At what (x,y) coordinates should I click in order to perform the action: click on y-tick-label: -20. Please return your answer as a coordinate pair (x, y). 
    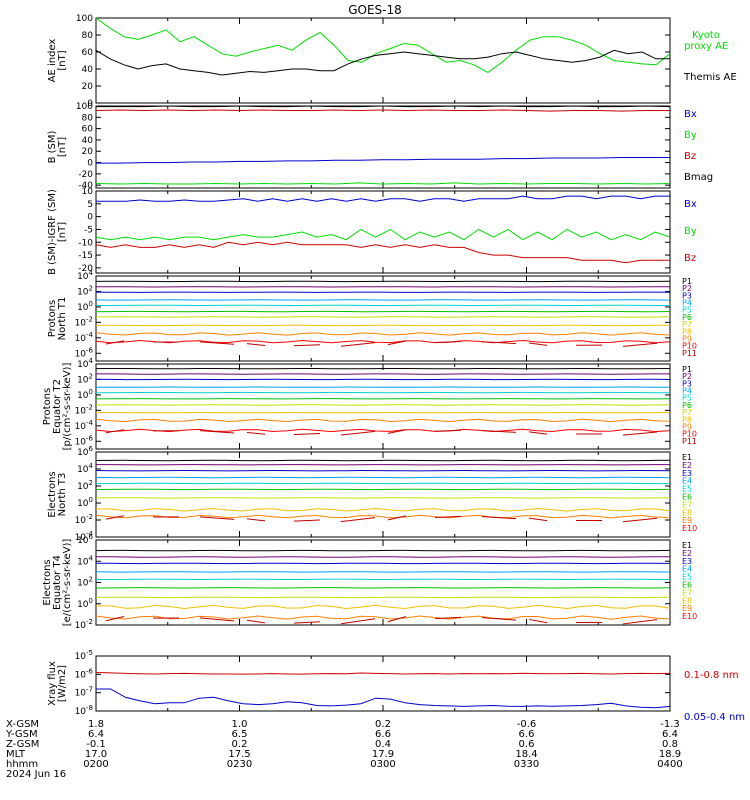
    Looking at the image, I should click on (85, 175).